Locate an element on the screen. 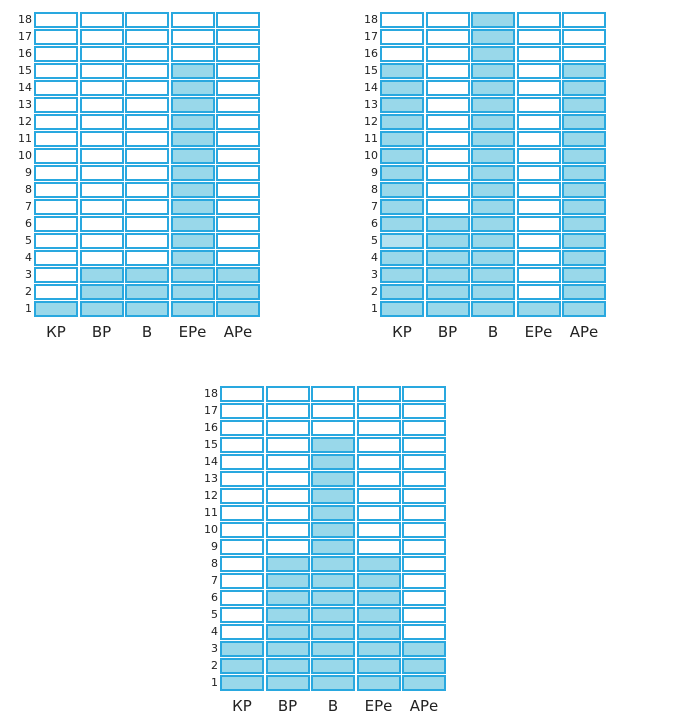 This screenshot has height=724, width=700. row-number: 11 is located at coordinates (371, 138).